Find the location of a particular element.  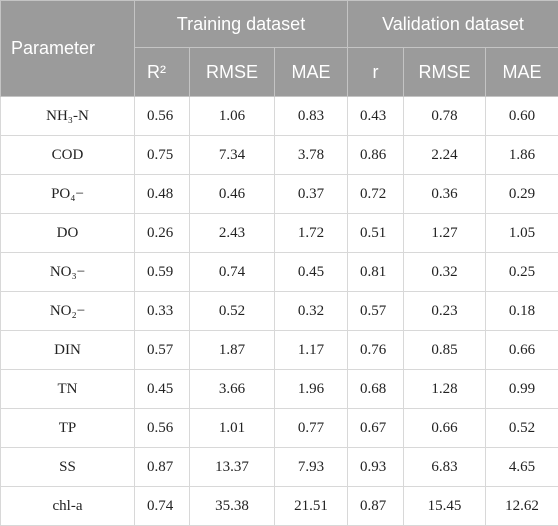

validation-r-cell: 0.67 is located at coordinates (376, 428).